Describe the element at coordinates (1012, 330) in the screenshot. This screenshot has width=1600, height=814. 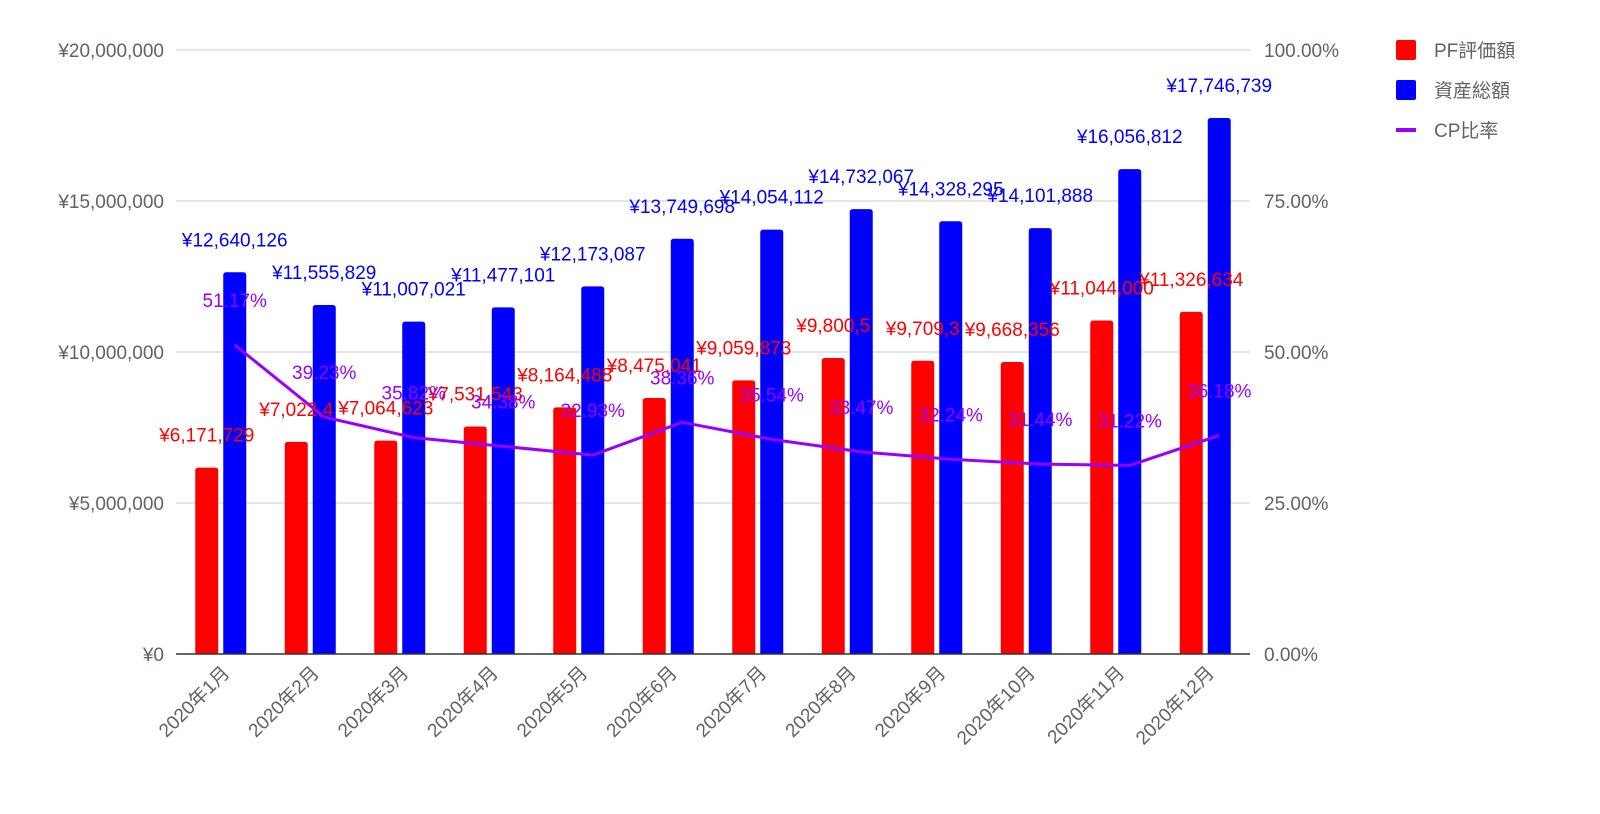
I see `bar-value-label: ¥9,668,356` at that location.